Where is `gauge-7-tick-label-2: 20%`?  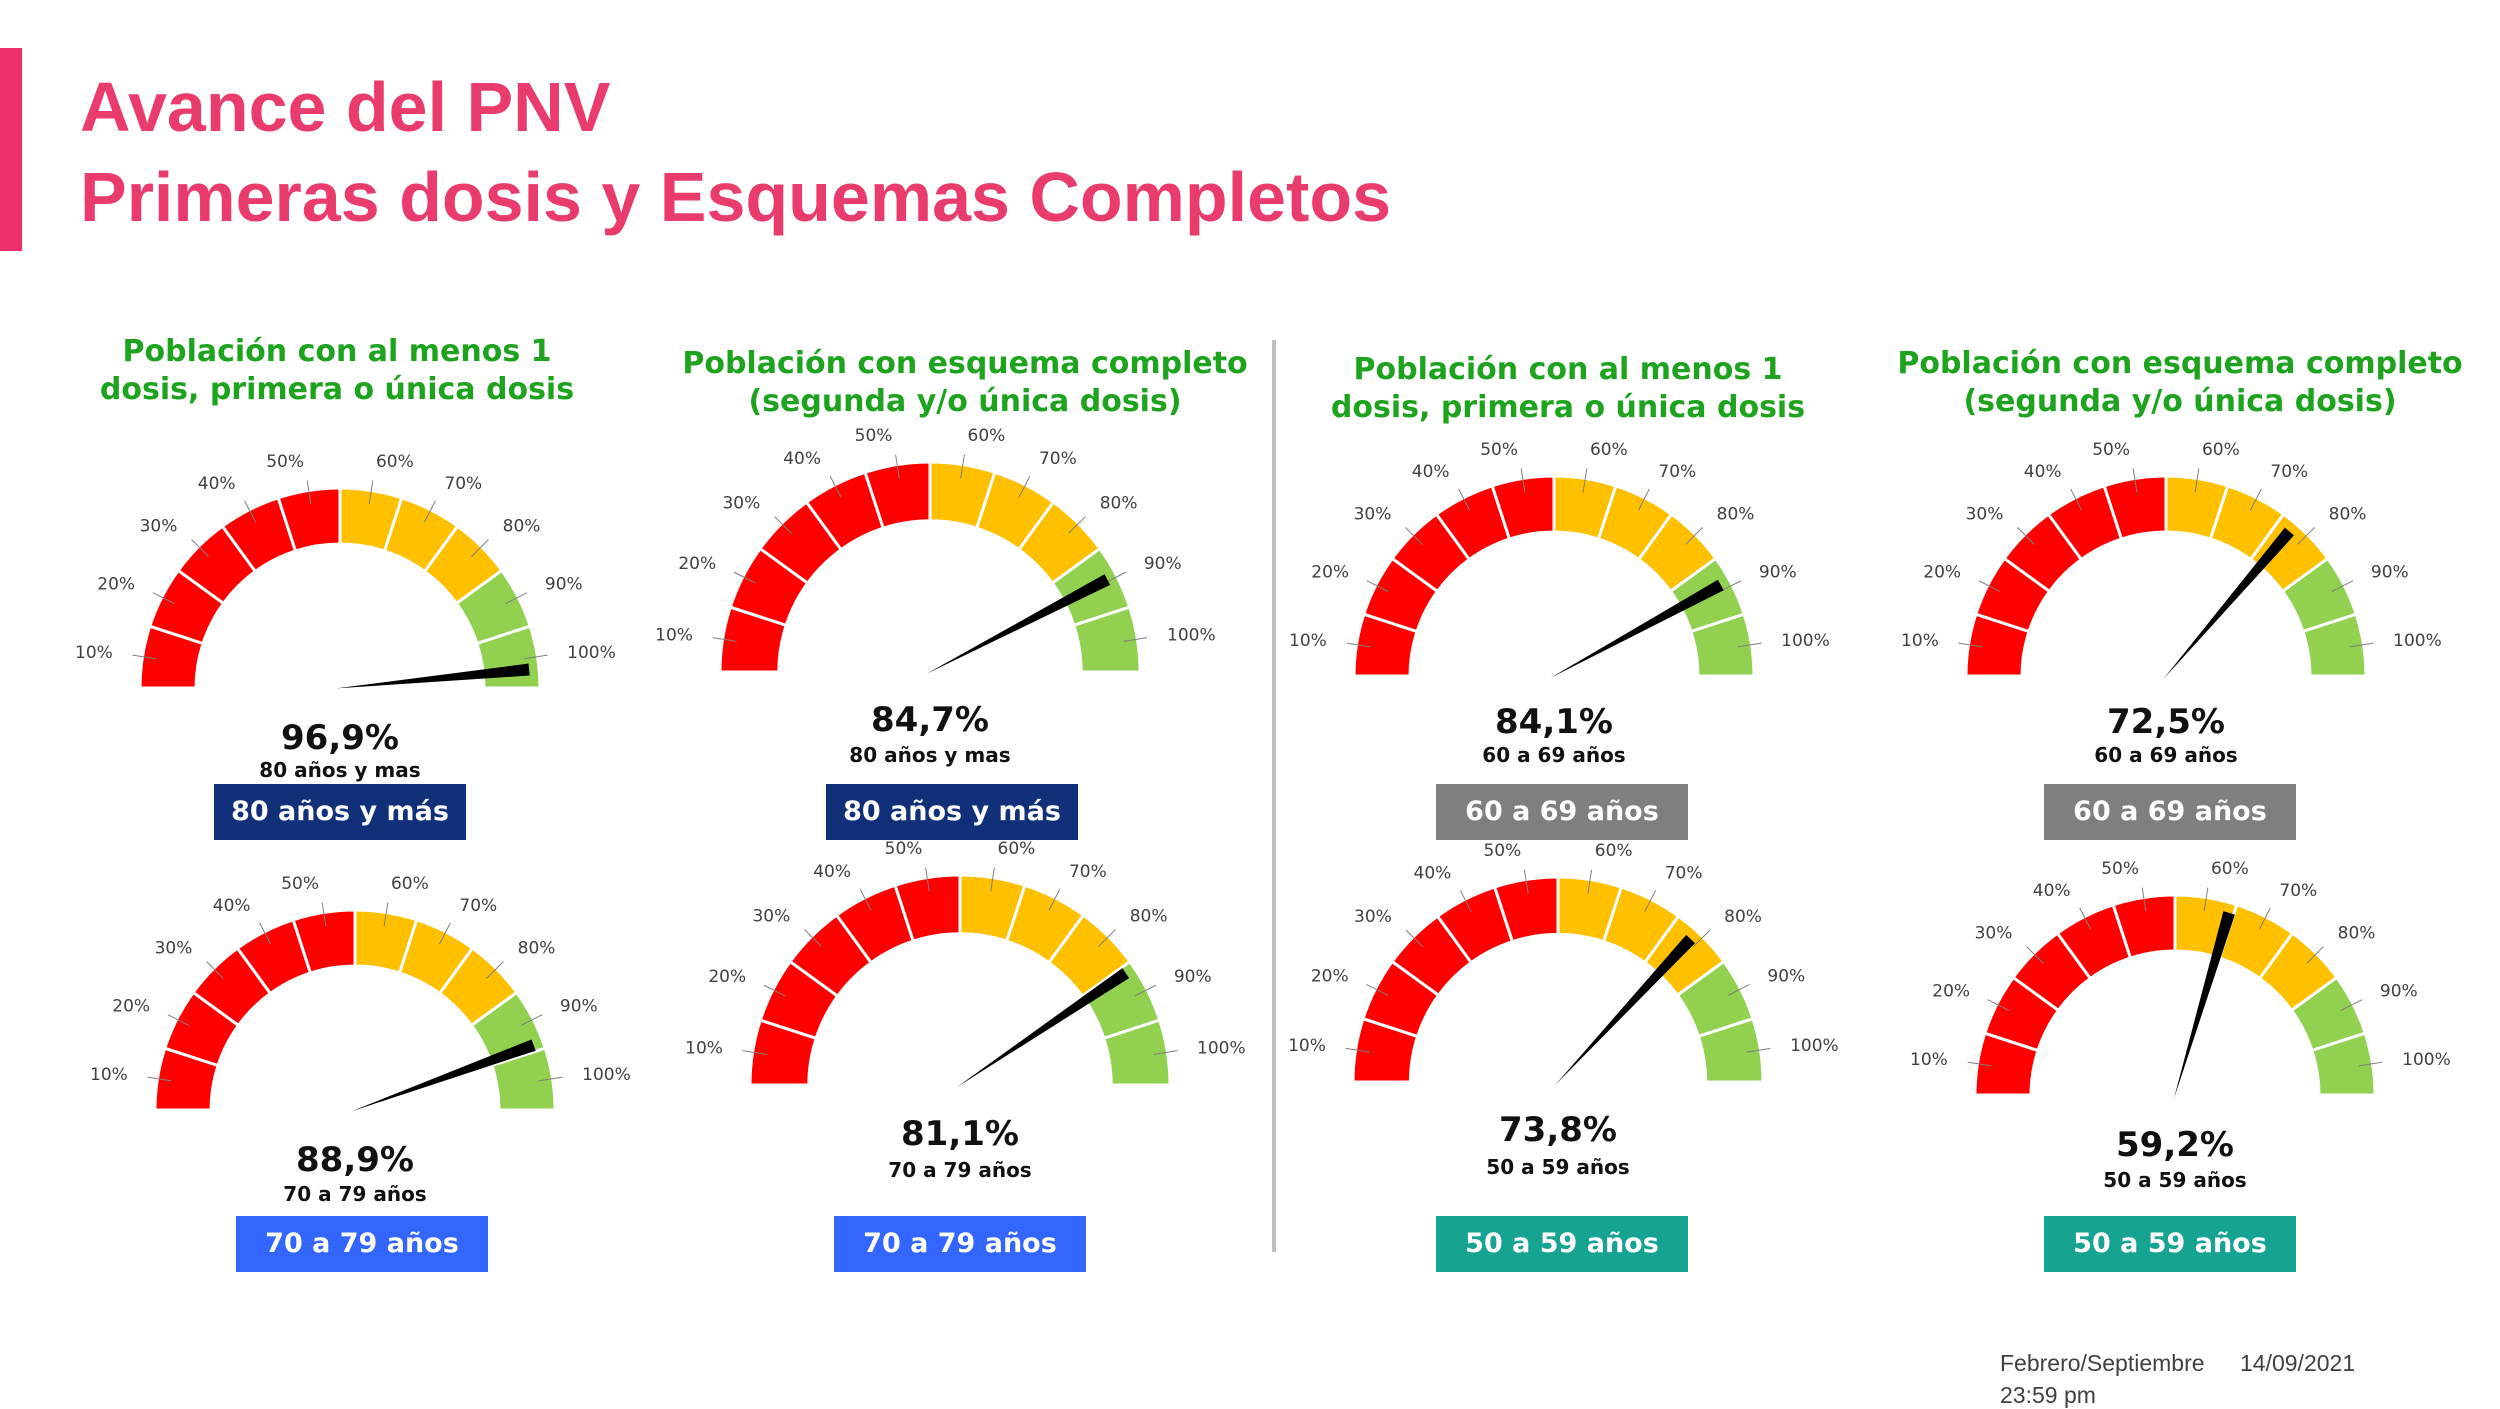 gauge-7-tick-label-2: 20% is located at coordinates (1330, 976).